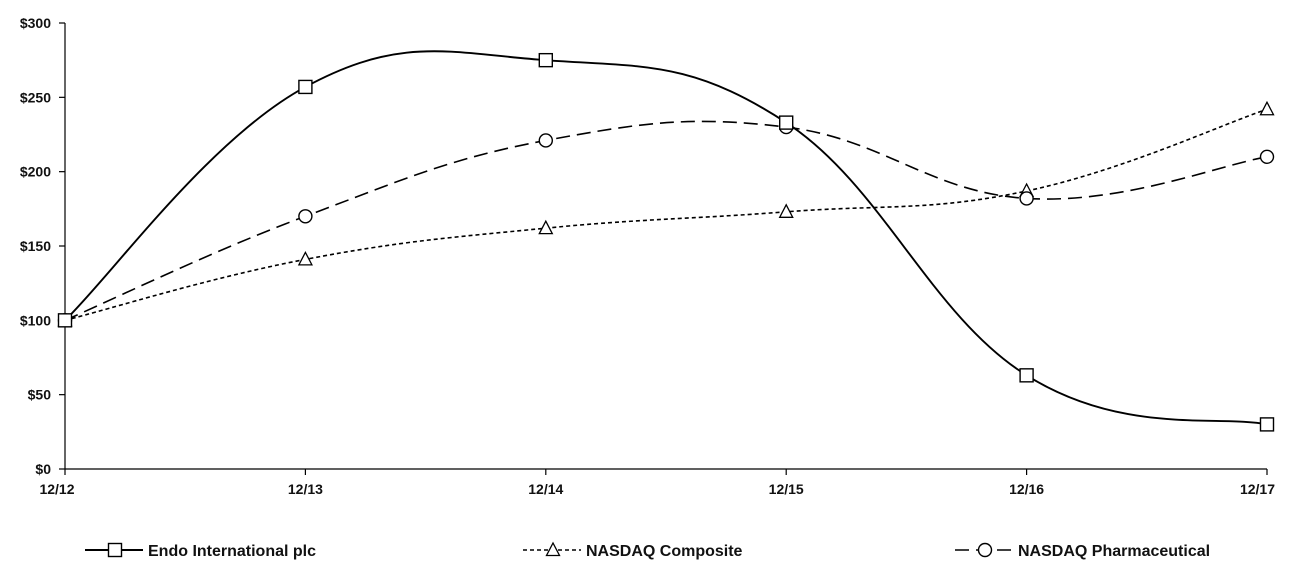 The height and width of the screenshot is (561, 1291). Describe the element at coordinates (35, 97) in the screenshot. I see `y-tick-label: $250` at that location.